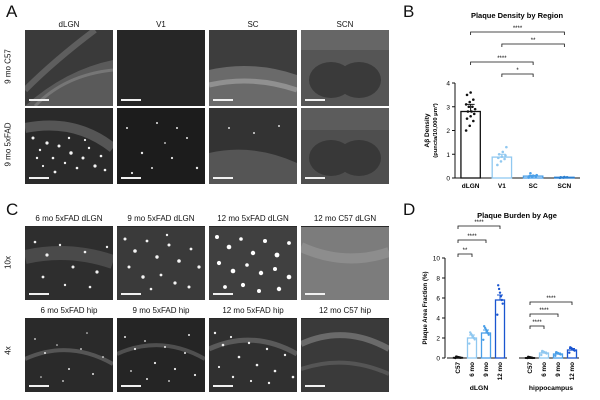 This screenshot has height=400, width=600. I want to click on panel-letter-d: D, so click(409, 209).